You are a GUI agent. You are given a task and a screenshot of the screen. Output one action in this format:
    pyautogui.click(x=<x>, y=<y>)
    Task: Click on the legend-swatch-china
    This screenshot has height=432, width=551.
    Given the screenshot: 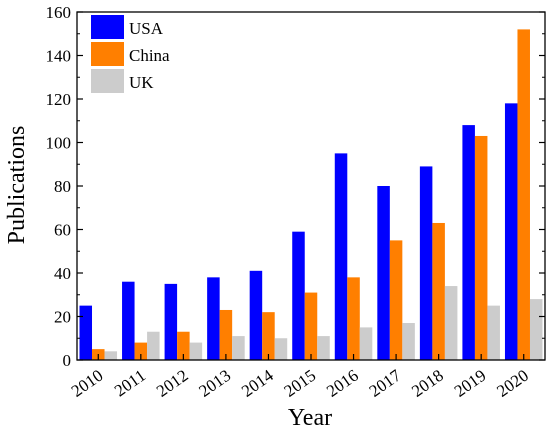 What is the action you would take?
    pyautogui.click(x=107, y=54)
    